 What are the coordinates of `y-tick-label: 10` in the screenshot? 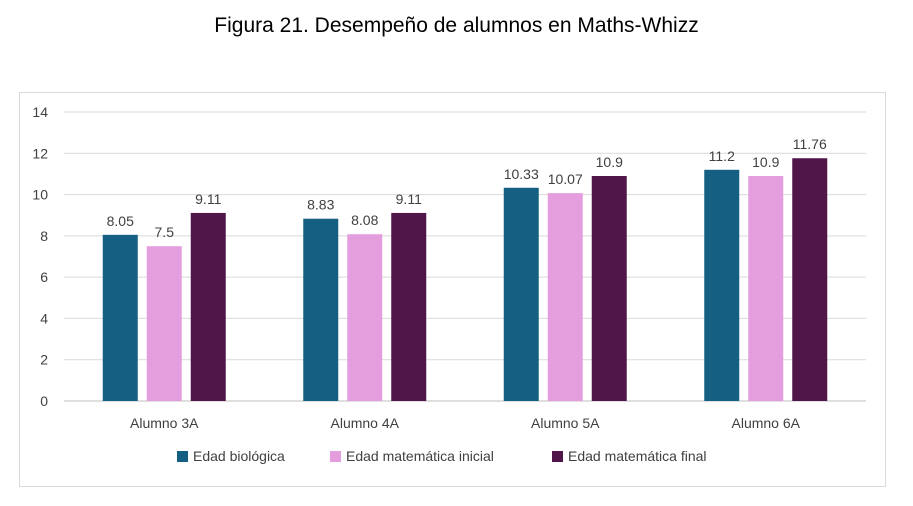 It's located at (40, 195).